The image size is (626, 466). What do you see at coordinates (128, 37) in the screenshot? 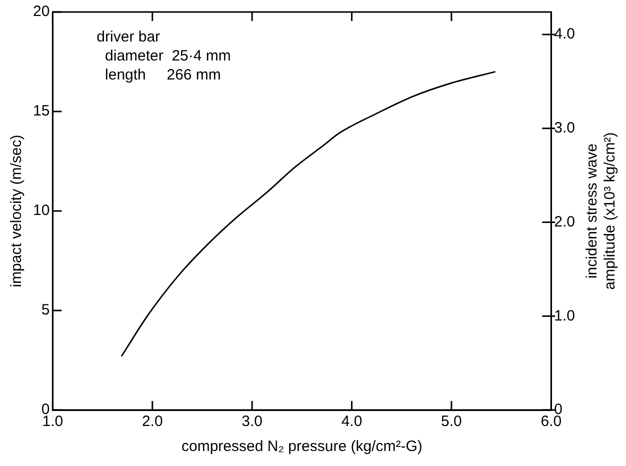
I see `annotation: driver bar` at bounding box center [128, 37].